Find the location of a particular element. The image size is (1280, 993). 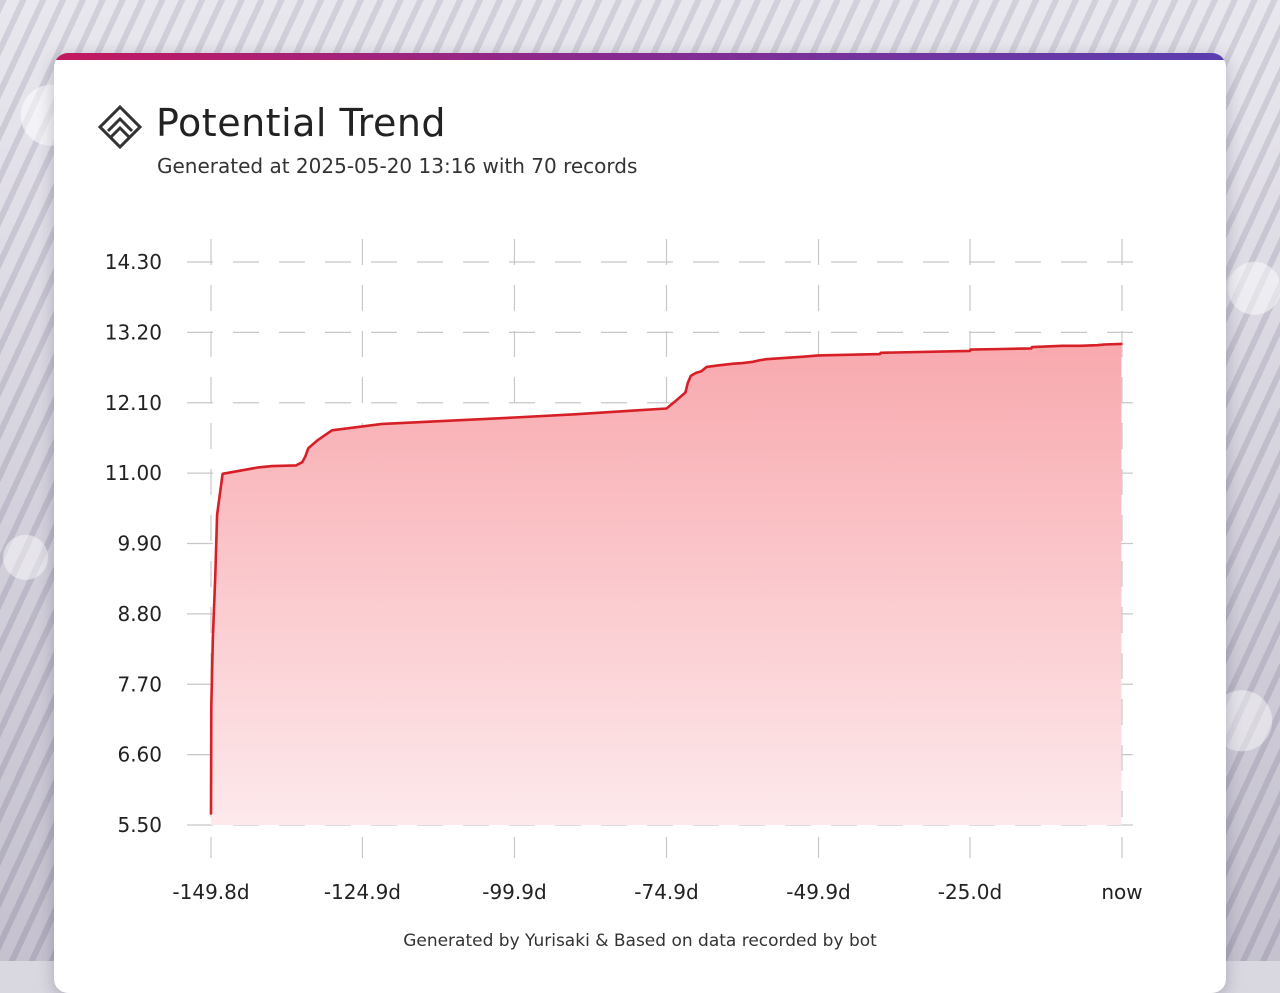

y-tick-label: 7.70 is located at coordinates (139, 684).